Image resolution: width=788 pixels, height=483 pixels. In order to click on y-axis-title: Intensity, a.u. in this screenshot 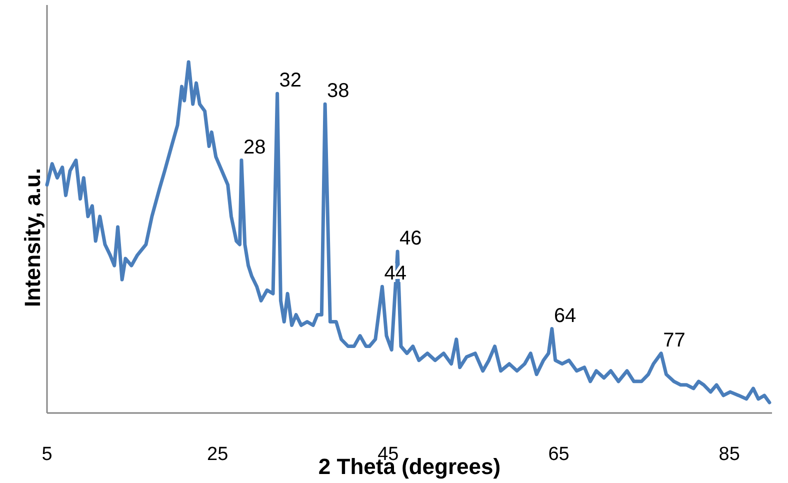, I will do `click(32, 237)`.